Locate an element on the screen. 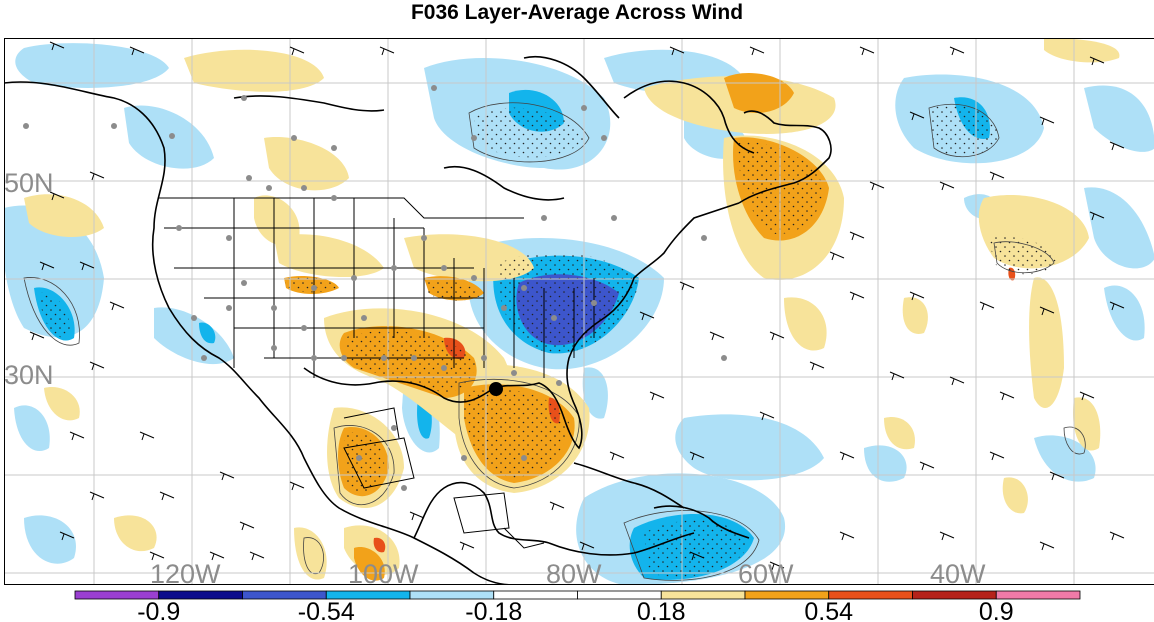 The width and height of the screenshot is (1154, 622). colorbar-swatch is located at coordinates (1038, 595).